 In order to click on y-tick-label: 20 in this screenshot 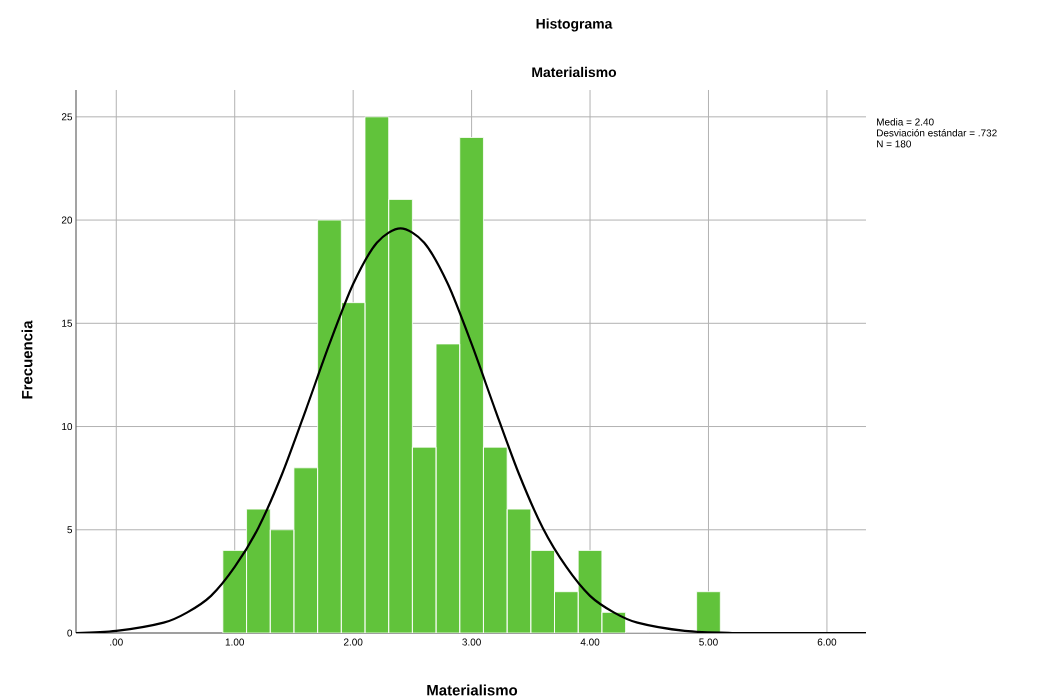, I will do `click(67, 220)`.